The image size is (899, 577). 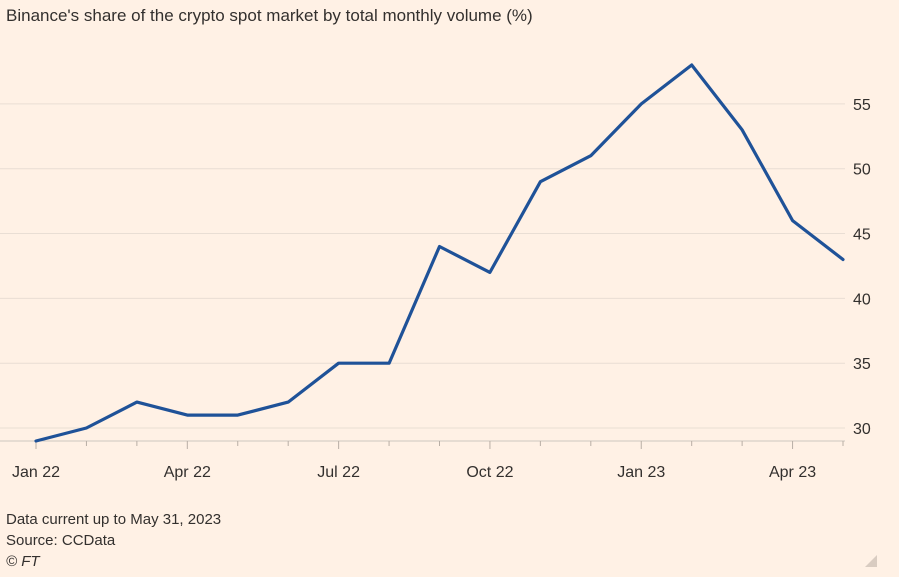 What do you see at coordinates (862, 299) in the screenshot?
I see `y-tick-label-40: 40` at bounding box center [862, 299].